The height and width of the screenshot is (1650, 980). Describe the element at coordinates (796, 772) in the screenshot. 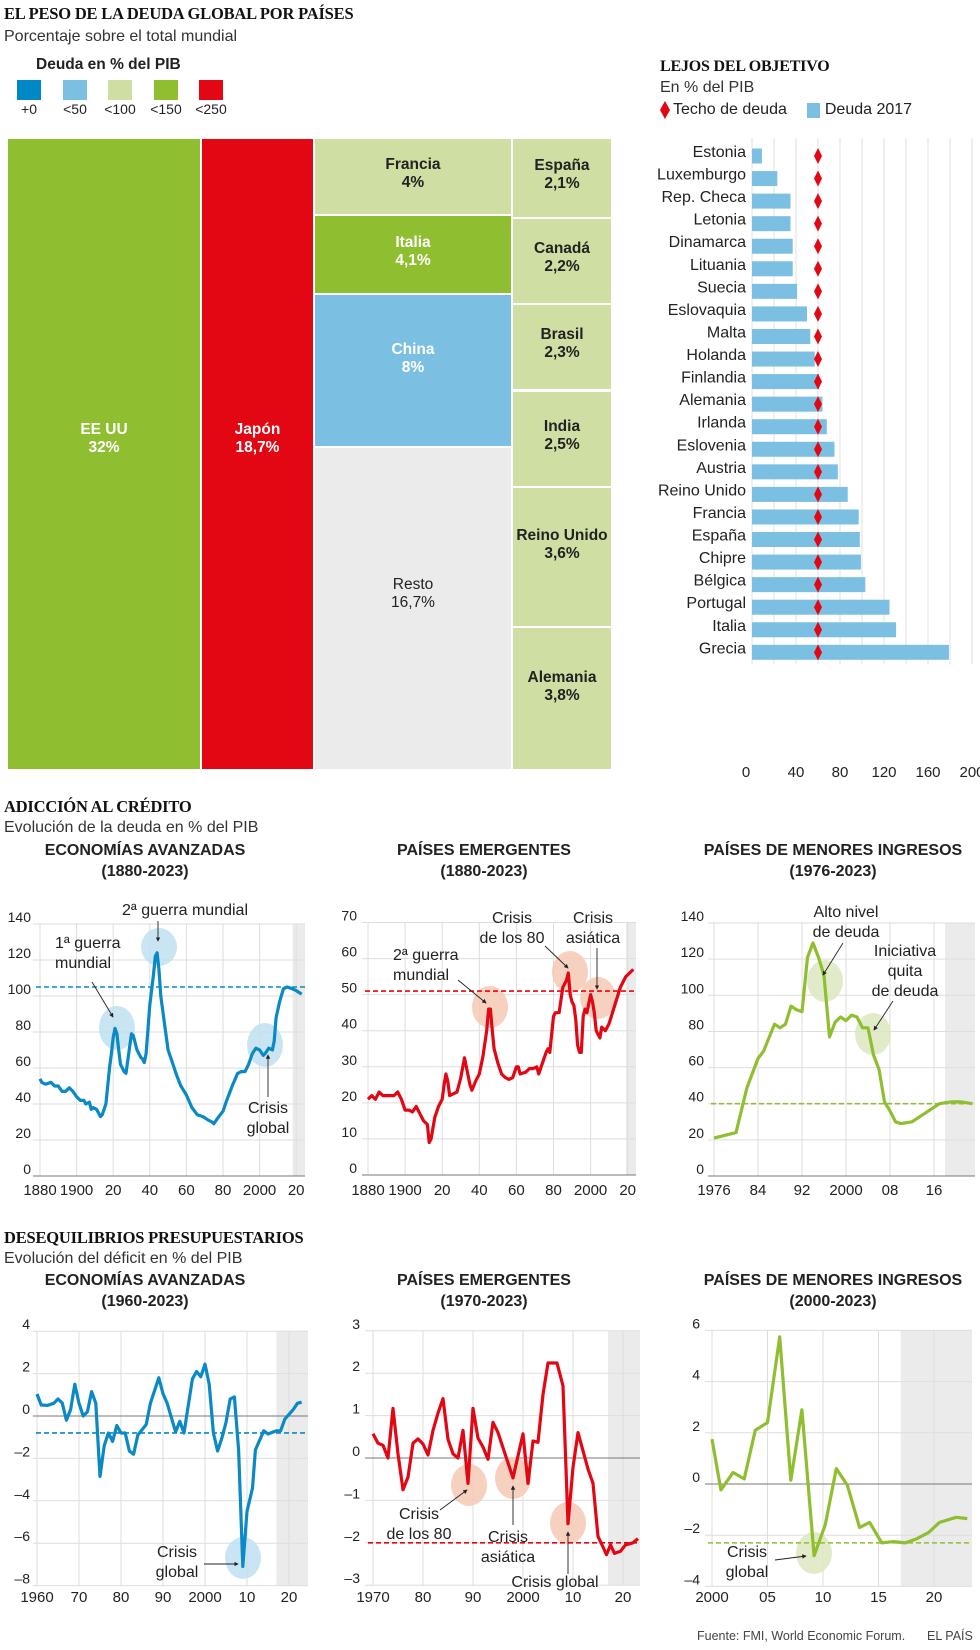

I see `x-tick-label: 40` at that location.